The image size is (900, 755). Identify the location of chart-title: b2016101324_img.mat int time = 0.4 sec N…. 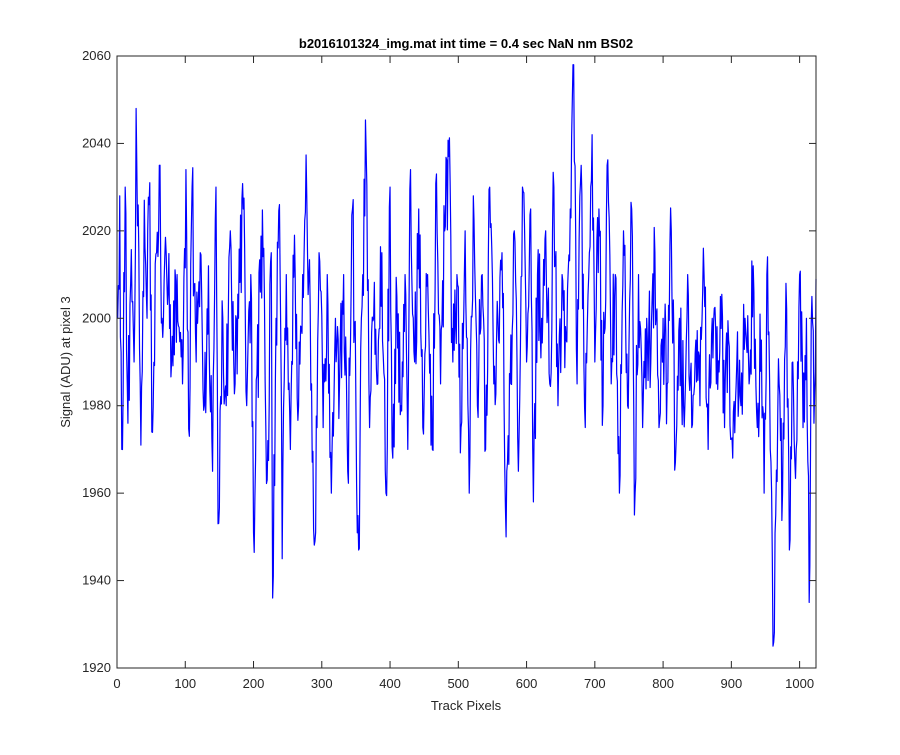
(466, 43).